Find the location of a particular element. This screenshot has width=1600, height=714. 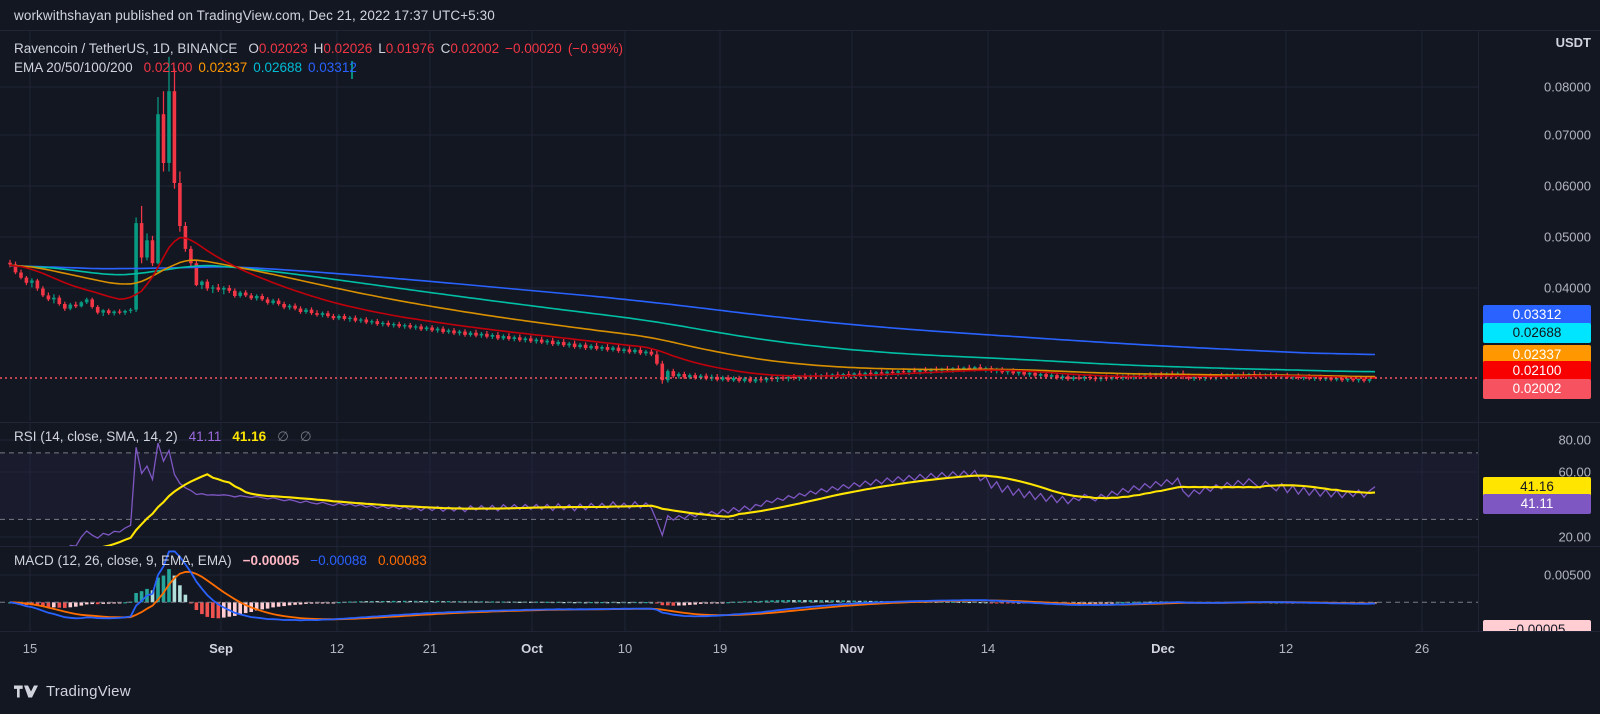

time-axis: 15 Sep 12 21 Oct 10 19 Nov 14 Dec 12 26 is located at coordinates (800, 650).